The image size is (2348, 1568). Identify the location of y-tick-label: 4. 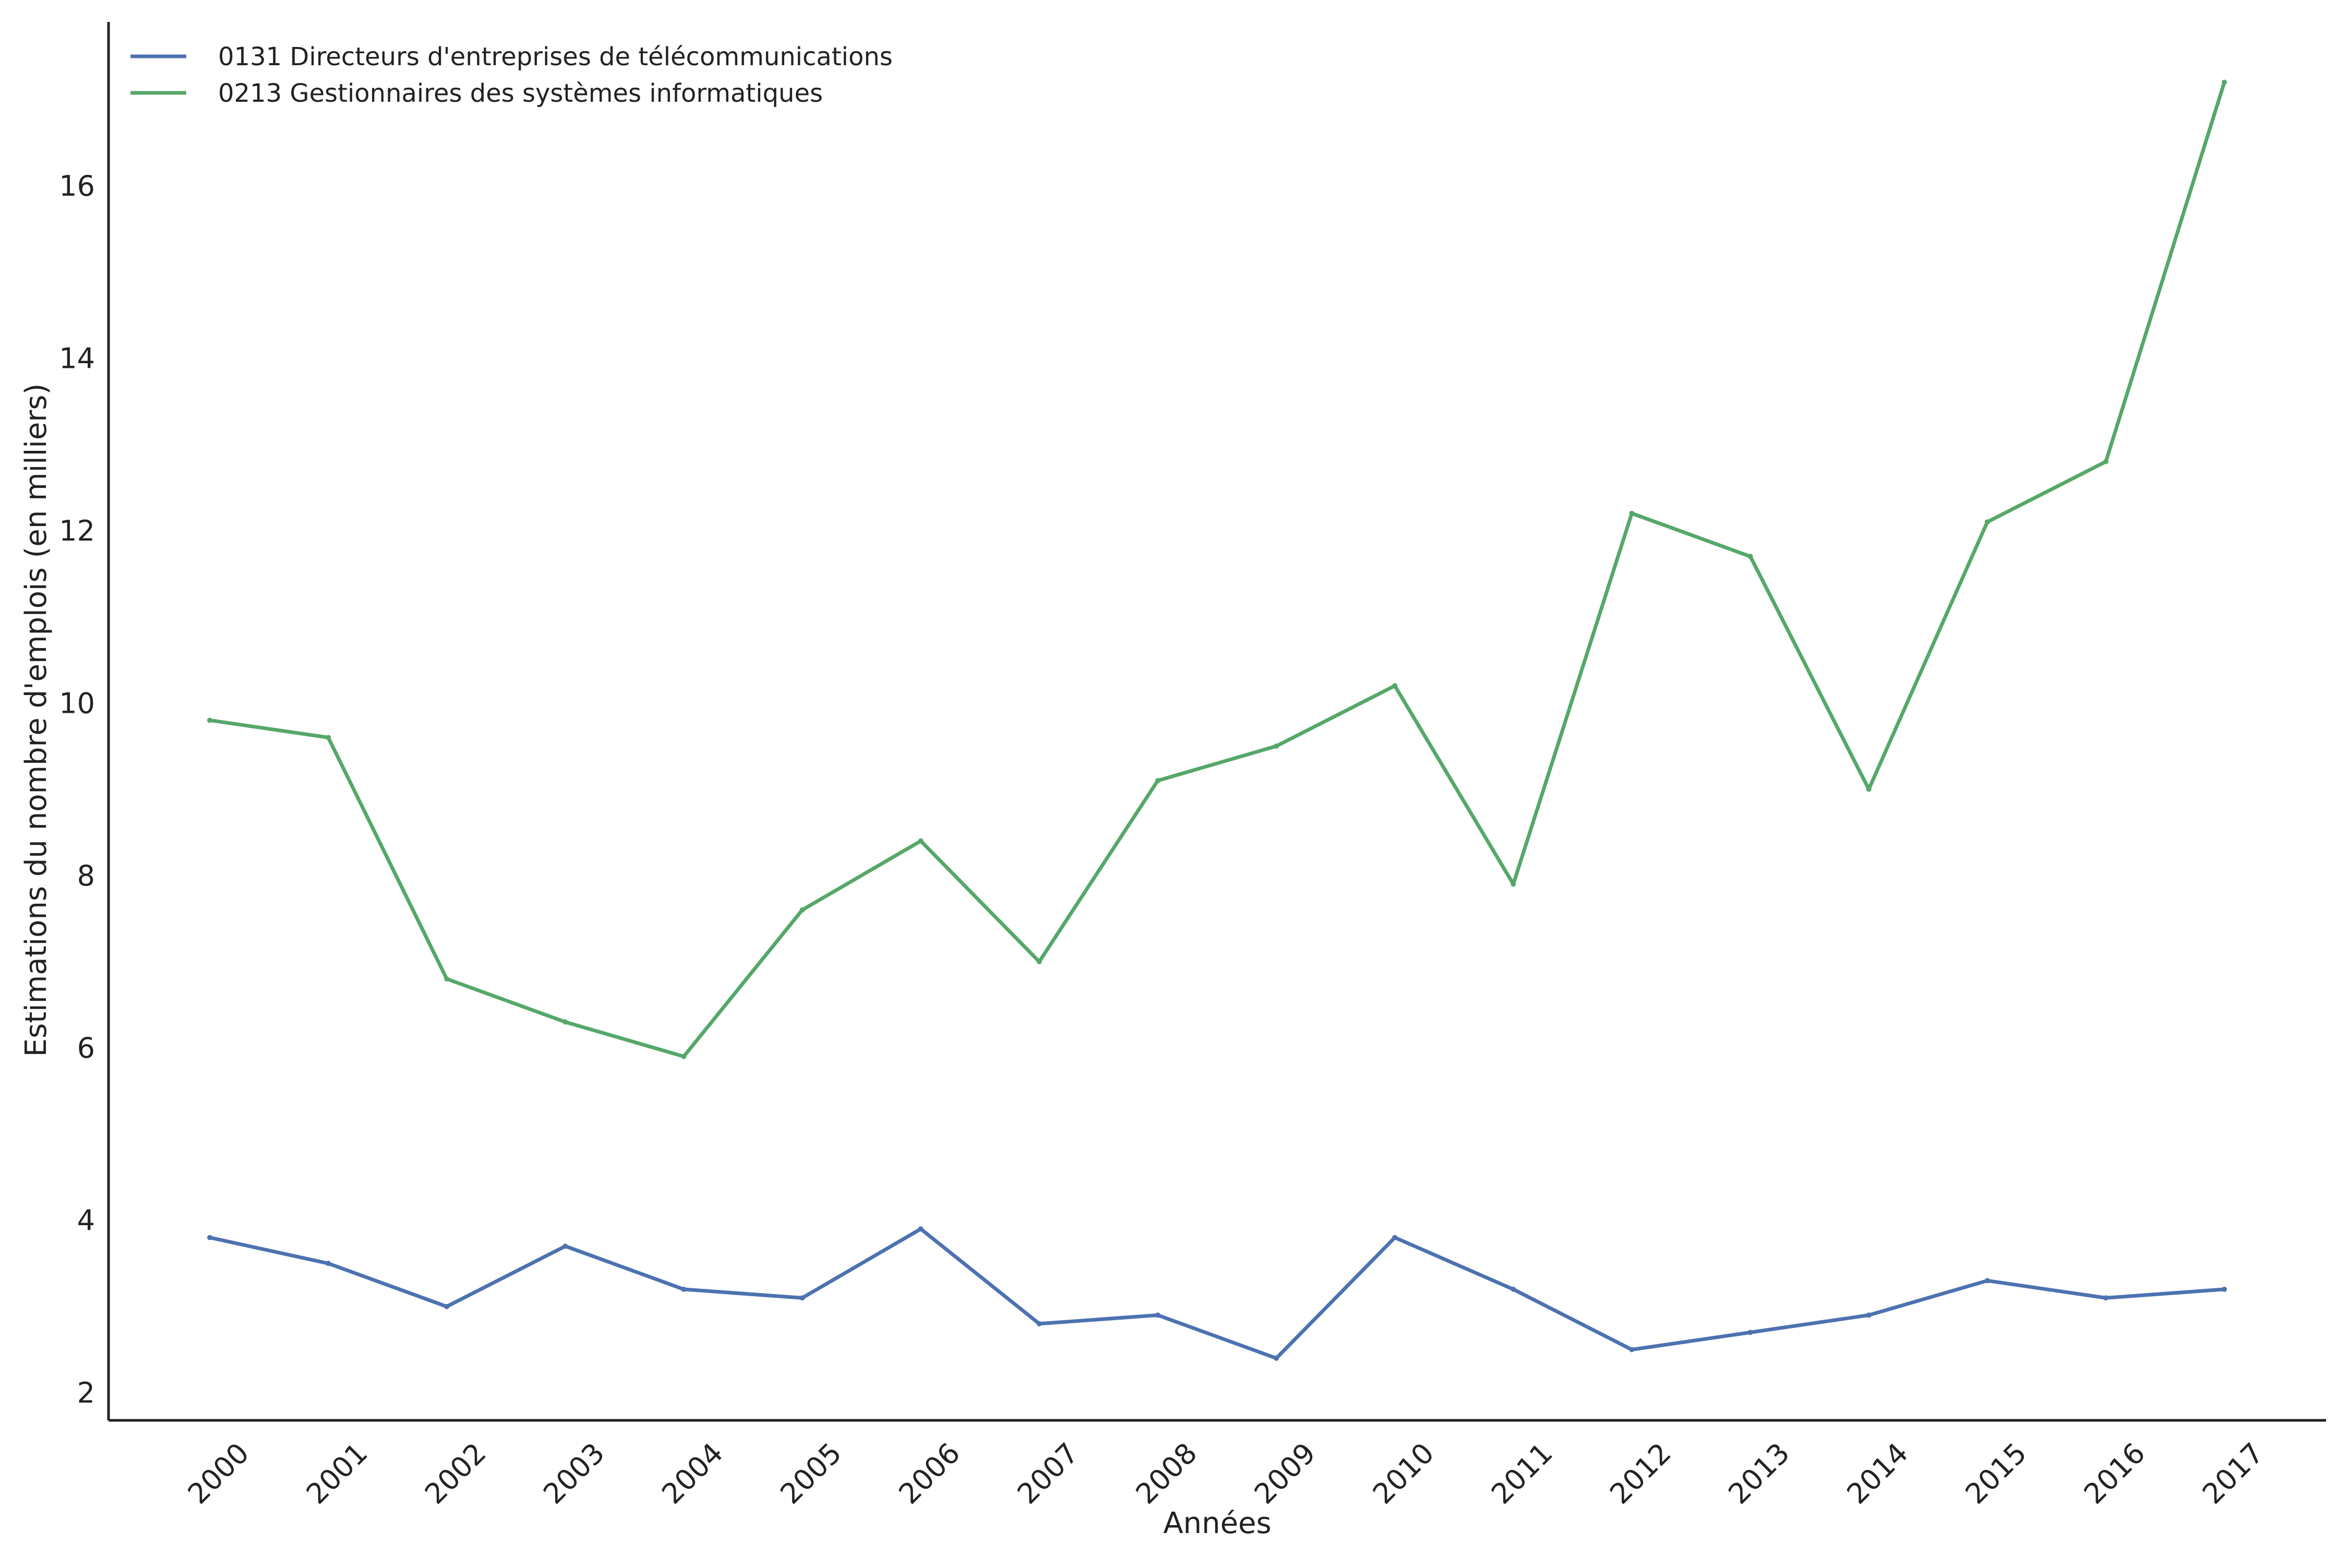
(86, 1220).